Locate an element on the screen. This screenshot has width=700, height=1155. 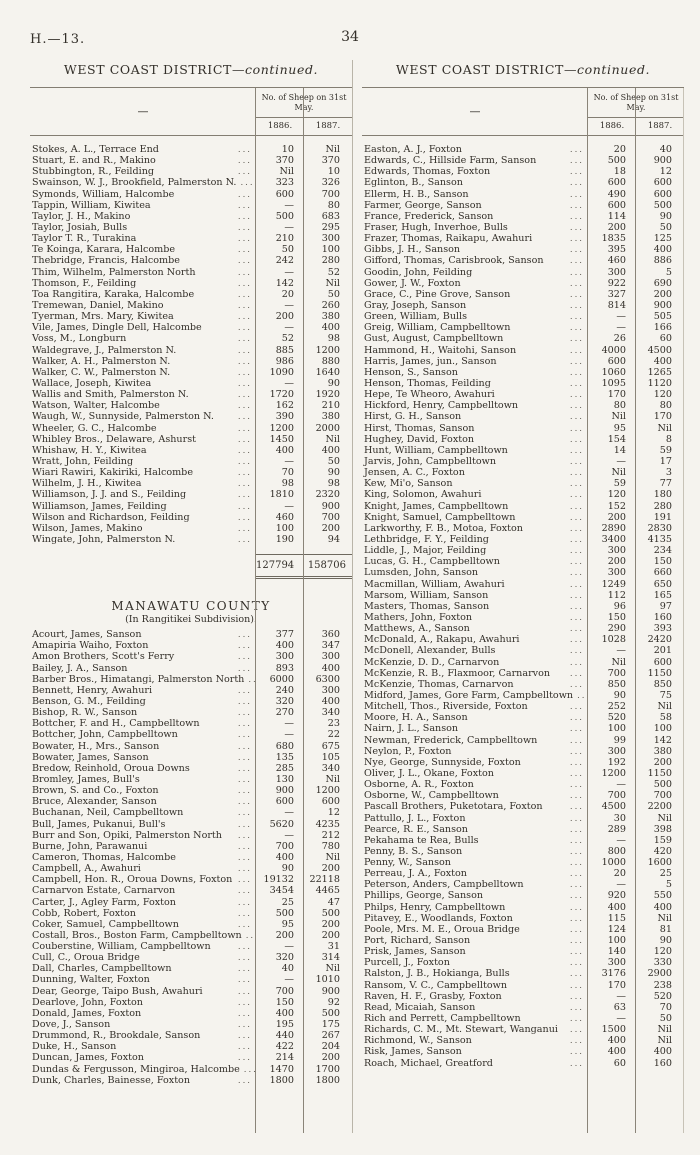
sheep-count-1886: 814 is located at coordinates (616, 306).